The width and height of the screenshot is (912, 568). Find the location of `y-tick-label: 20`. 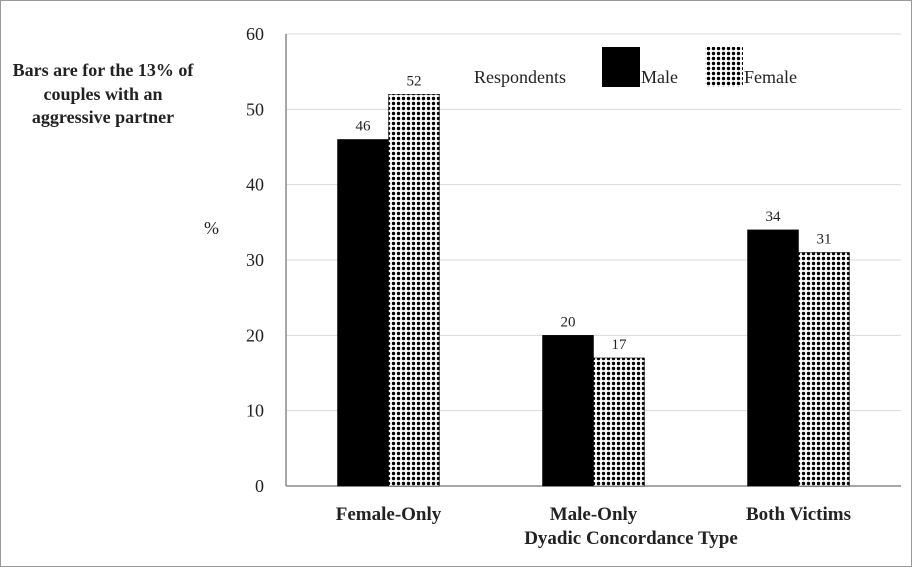

y-tick-label: 20 is located at coordinates (255, 335).